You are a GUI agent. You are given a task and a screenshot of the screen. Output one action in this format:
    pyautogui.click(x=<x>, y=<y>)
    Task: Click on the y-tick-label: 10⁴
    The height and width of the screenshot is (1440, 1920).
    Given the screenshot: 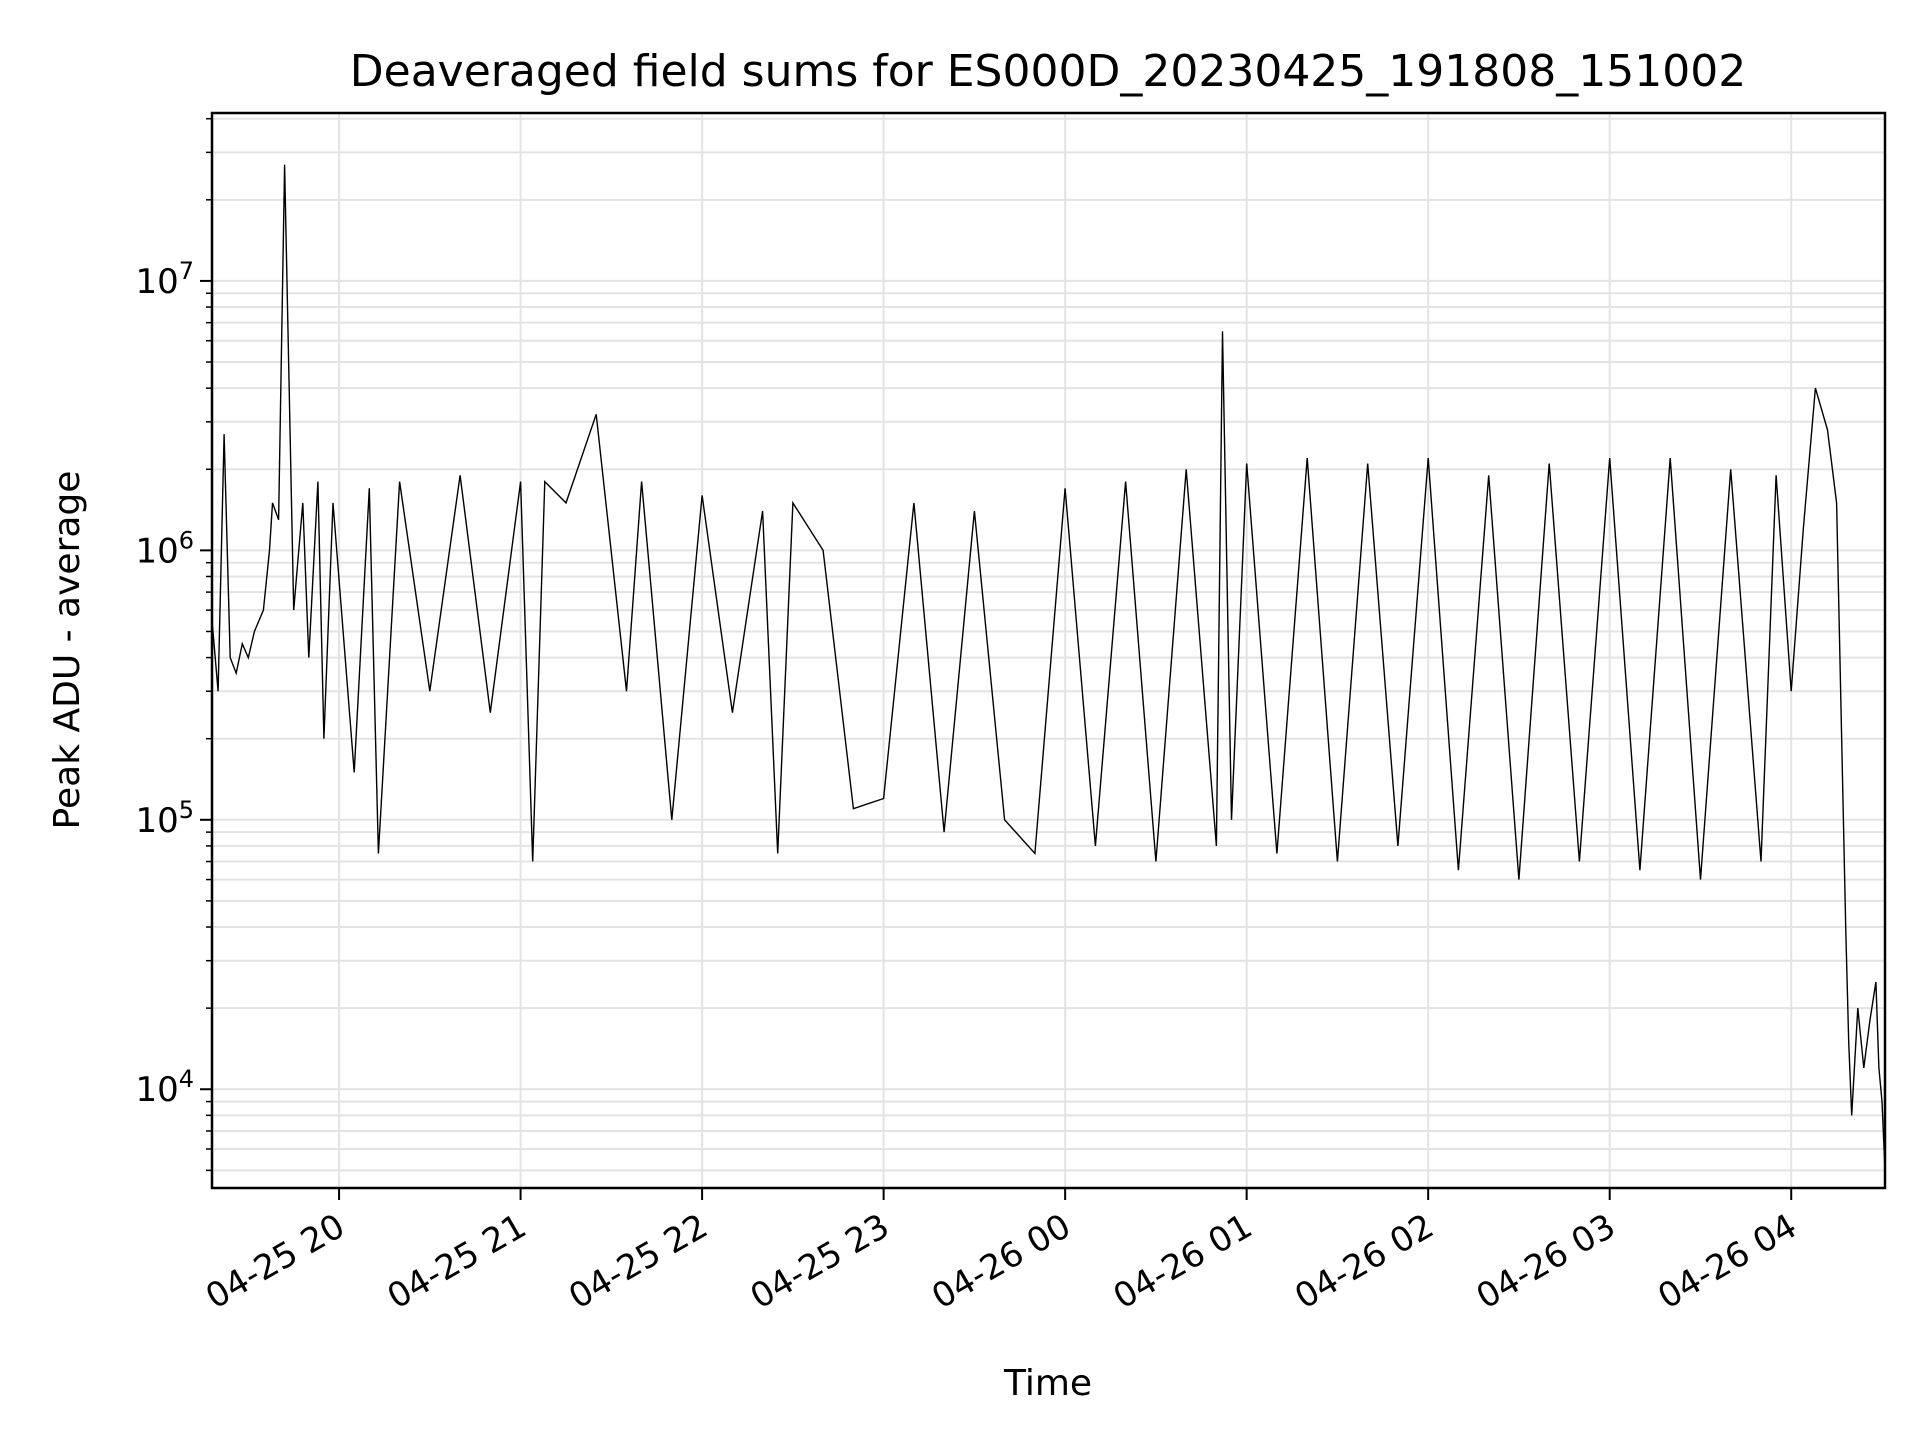 What is the action you would take?
    pyautogui.click(x=164, y=1087)
    